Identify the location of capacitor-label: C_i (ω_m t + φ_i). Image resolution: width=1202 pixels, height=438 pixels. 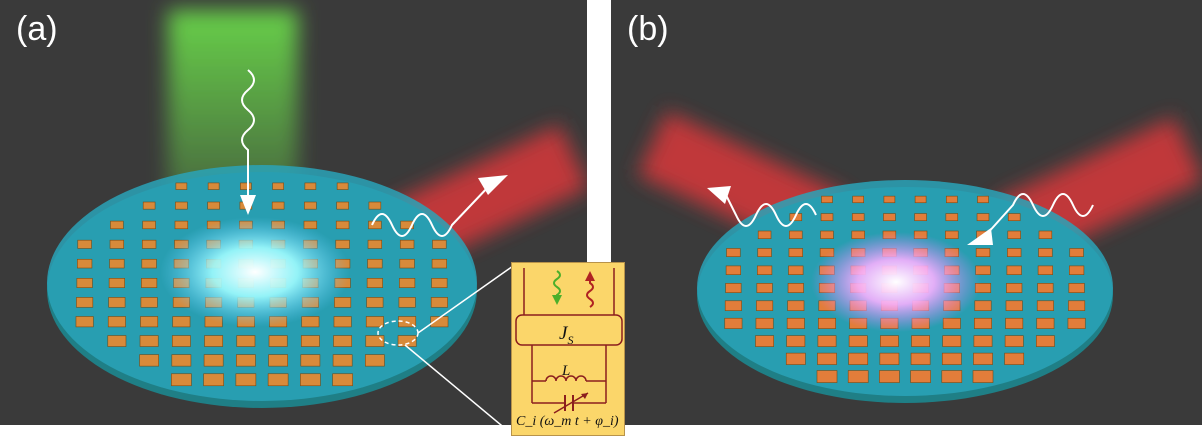
(567, 421).